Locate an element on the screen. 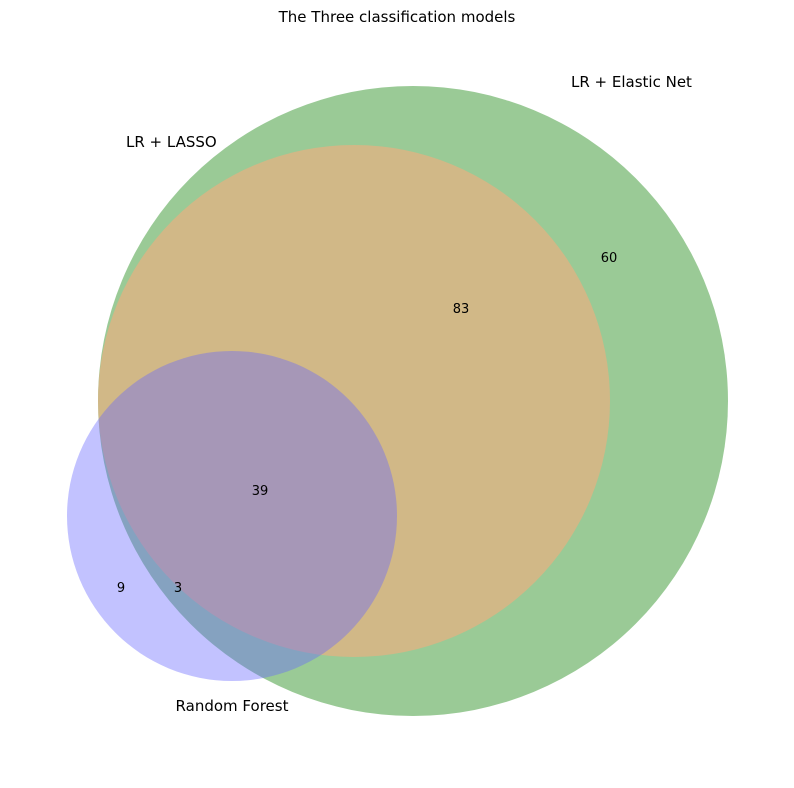 The height and width of the screenshot is (788, 794). region-count-all-three: 39 is located at coordinates (260, 491).